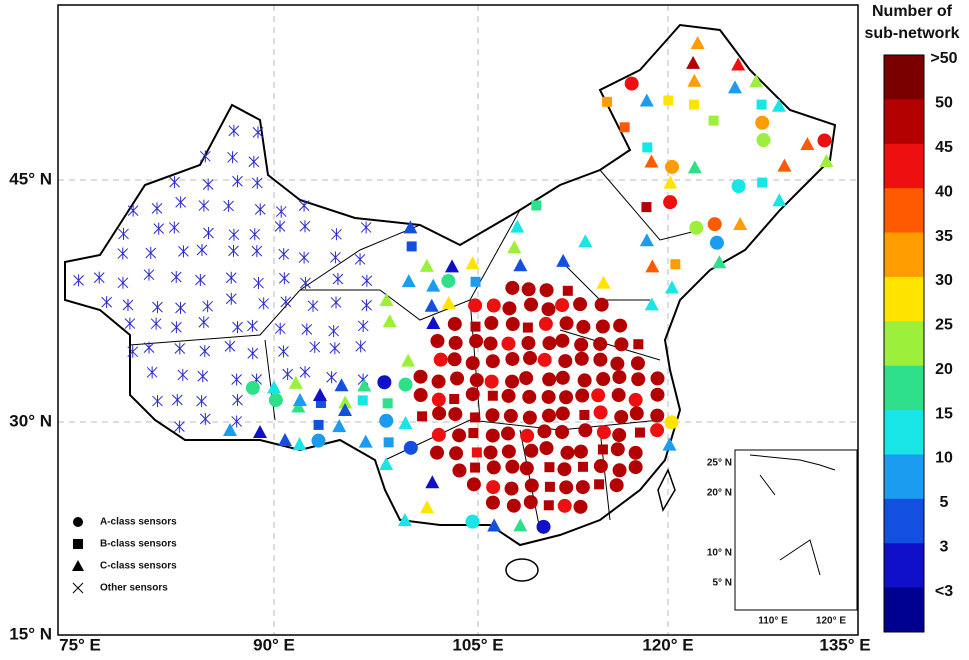 Image resolution: width=969 pixels, height=660 pixels. Describe the element at coordinates (944, 191) in the screenshot. I see `colorbar-label: 40` at that location.